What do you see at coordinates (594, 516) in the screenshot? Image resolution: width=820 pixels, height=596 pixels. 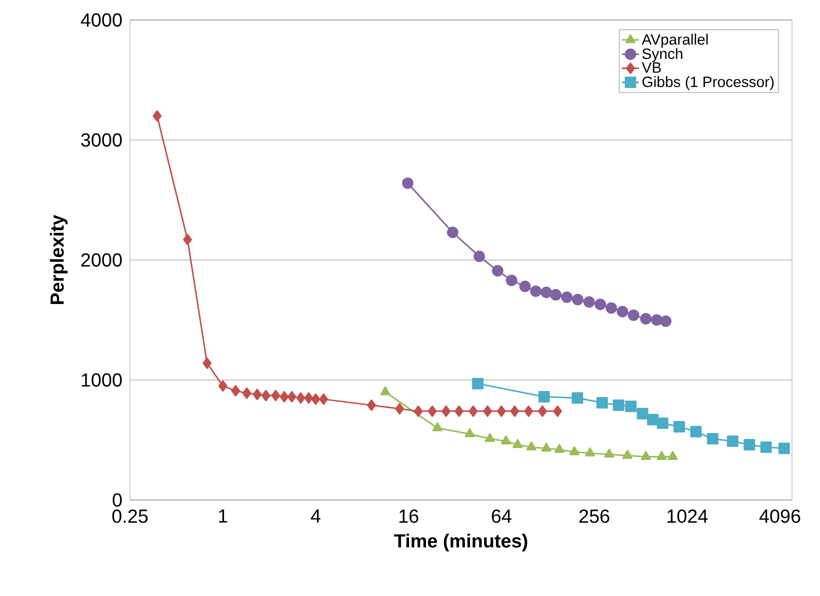 I see `x-tick-label: 256` at bounding box center [594, 516].